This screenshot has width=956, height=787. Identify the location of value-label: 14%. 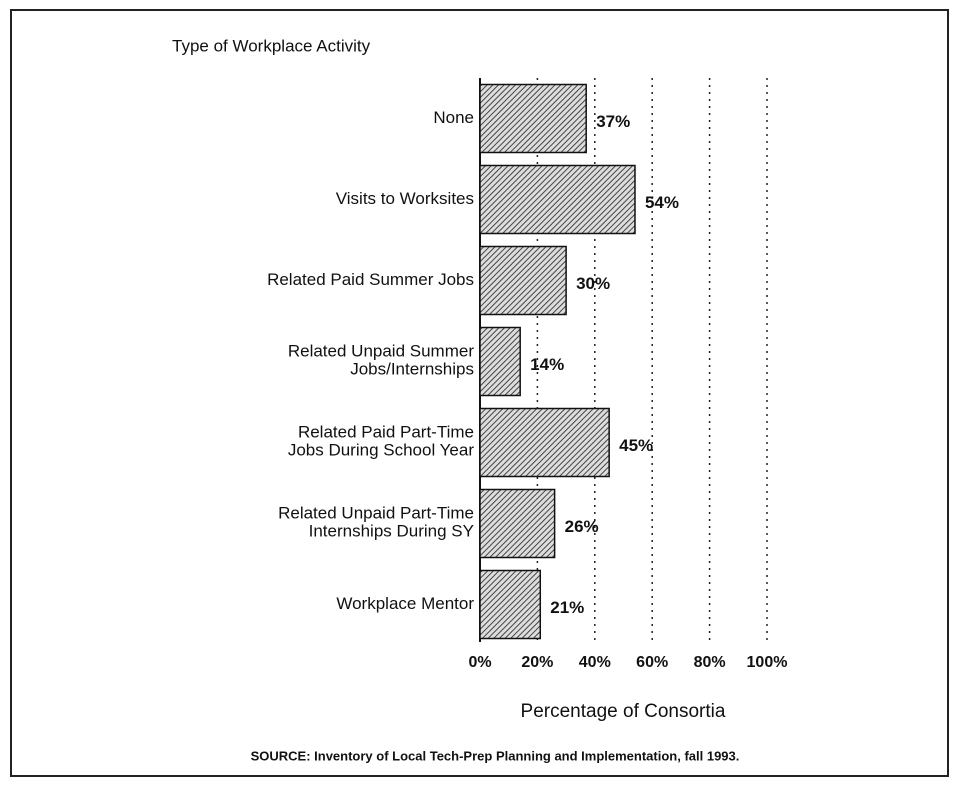
(547, 364).